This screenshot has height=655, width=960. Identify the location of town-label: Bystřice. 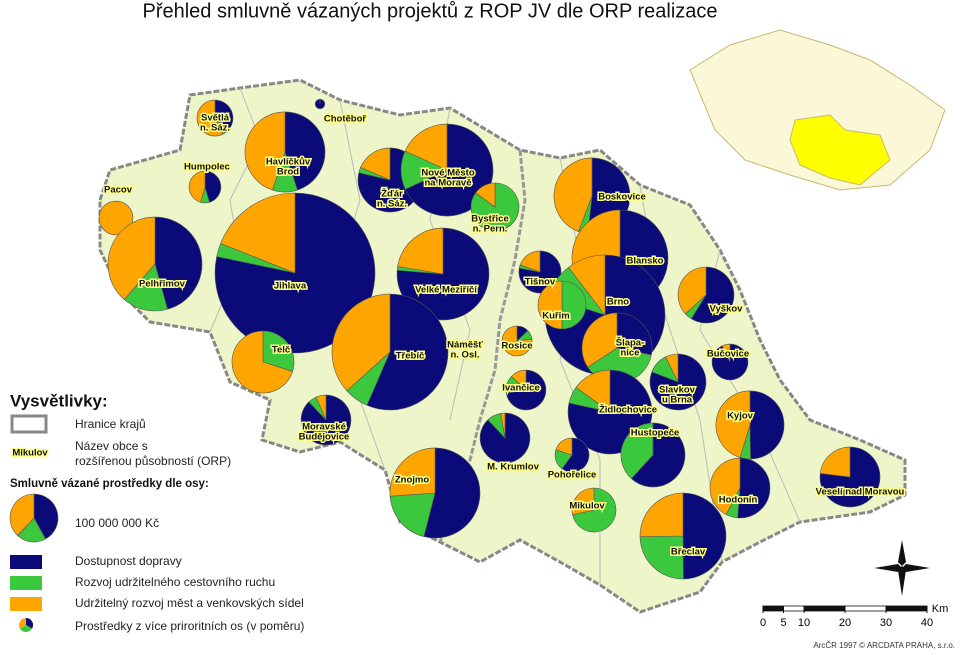
(490, 219).